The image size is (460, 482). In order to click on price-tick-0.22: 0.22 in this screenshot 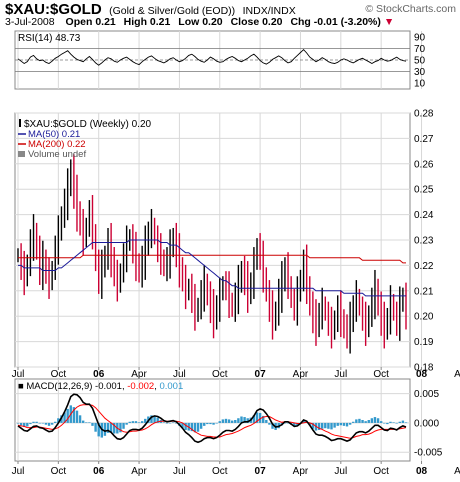, I will do `click(424, 266)`.